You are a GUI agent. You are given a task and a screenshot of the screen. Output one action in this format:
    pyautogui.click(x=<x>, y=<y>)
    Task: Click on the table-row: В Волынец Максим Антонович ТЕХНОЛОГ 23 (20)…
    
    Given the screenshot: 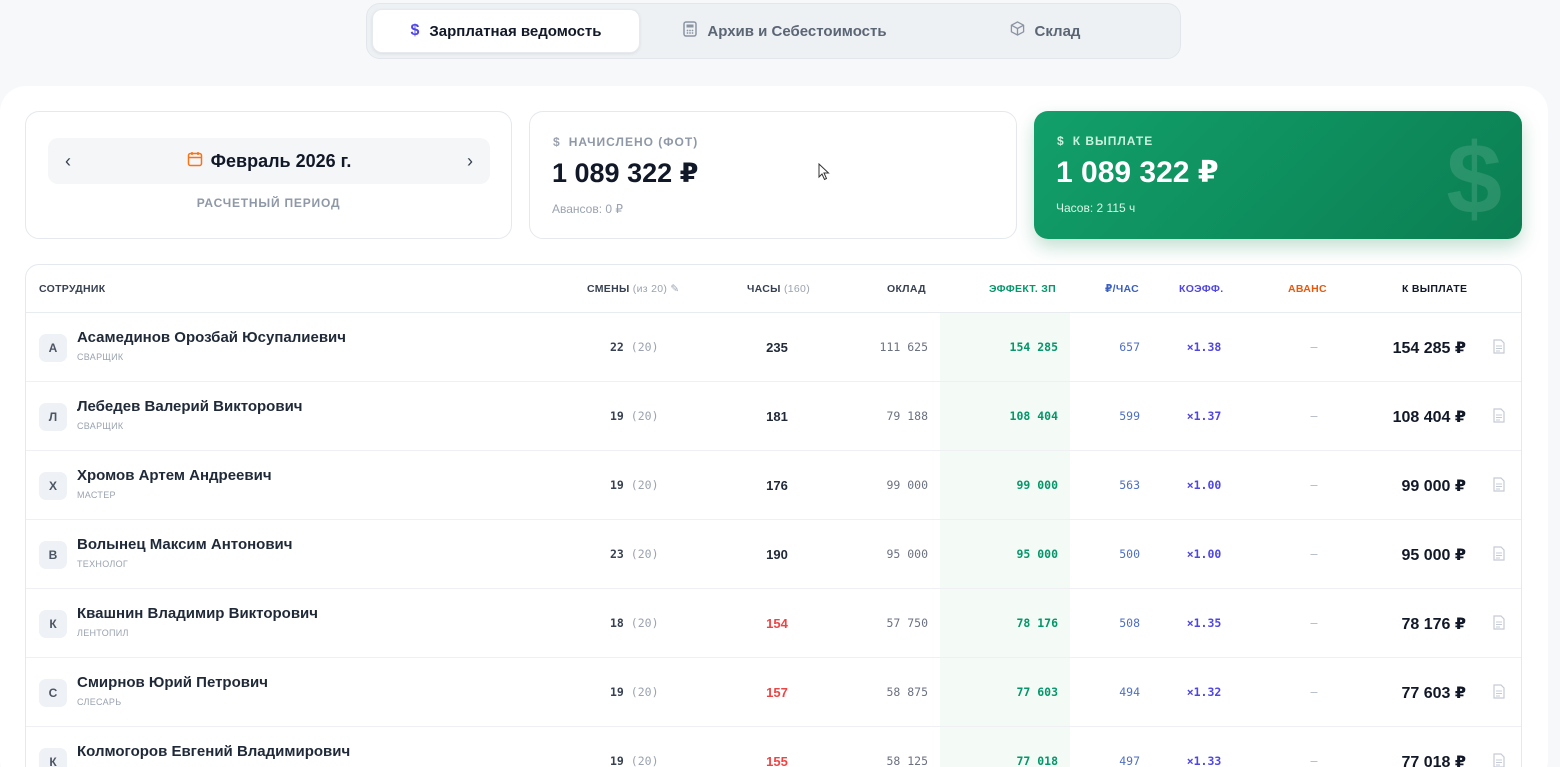 What is the action you would take?
    pyautogui.click(x=773, y=554)
    